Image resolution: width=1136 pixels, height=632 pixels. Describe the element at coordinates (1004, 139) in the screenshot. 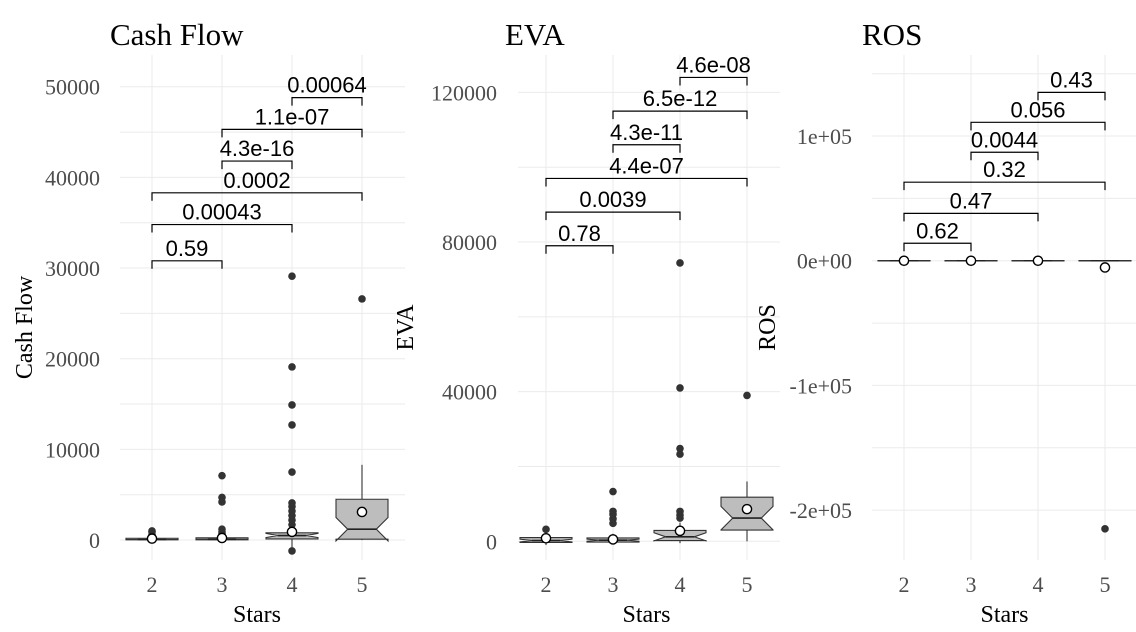

I see `ros-p-value-label: 0.0044` at that location.